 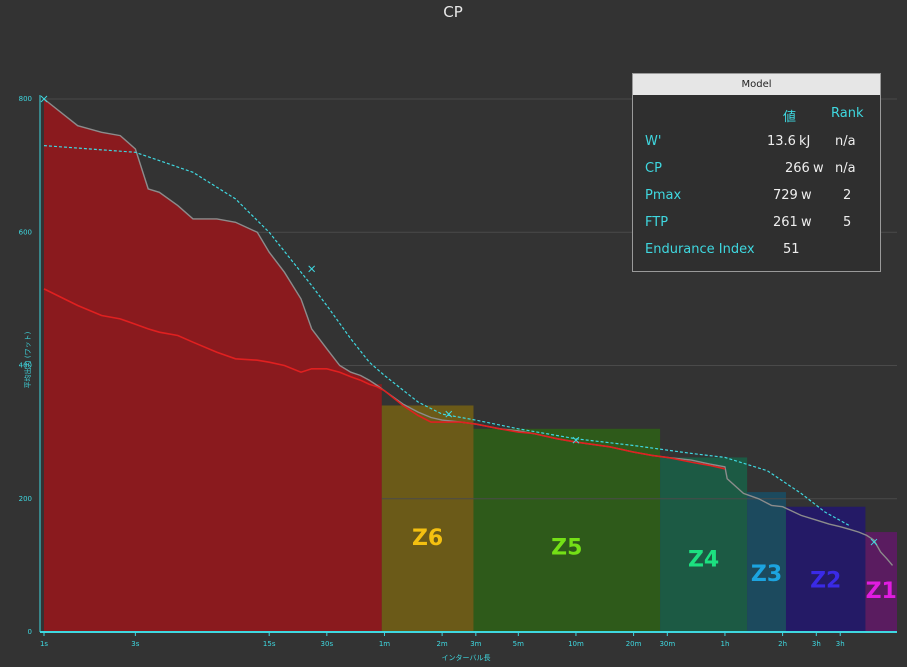 I want to click on model-row-pmax: Pmax 729 w 2, so click(x=756, y=198).